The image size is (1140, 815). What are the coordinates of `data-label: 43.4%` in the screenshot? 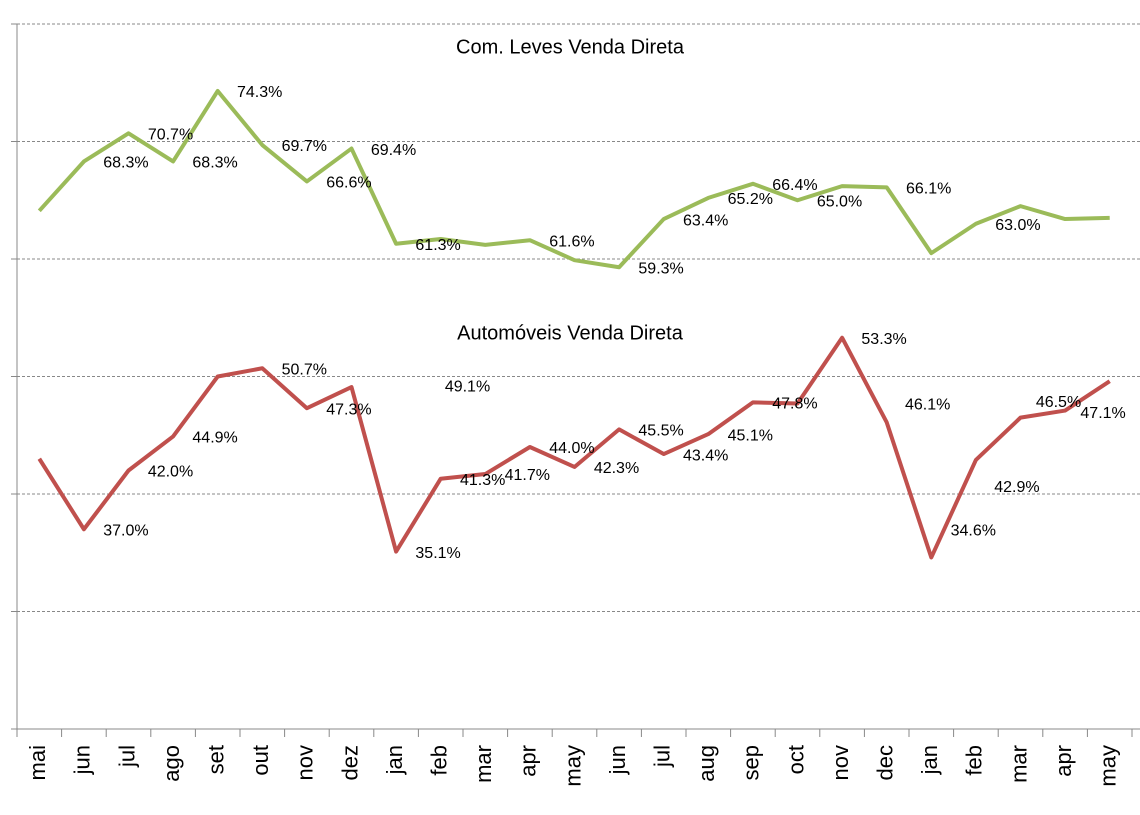 It's located at (705, 455).